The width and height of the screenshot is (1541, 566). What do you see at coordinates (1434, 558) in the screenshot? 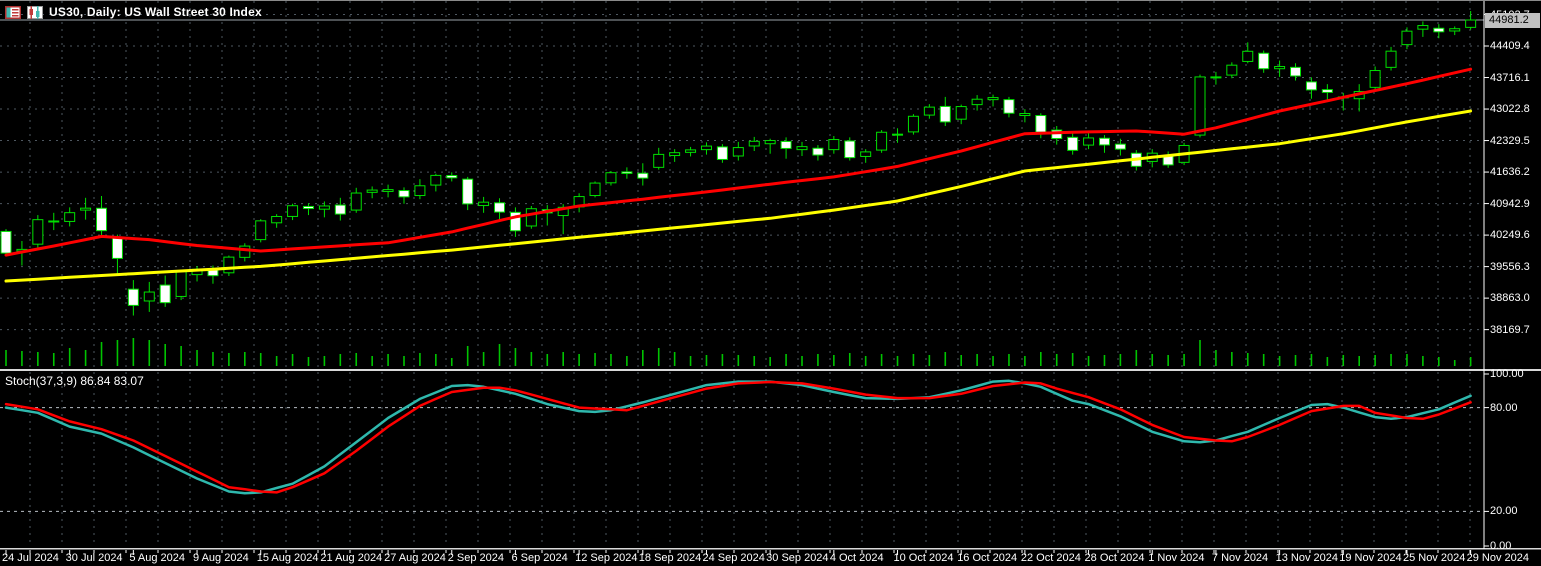
I see `date-label: 25 Nov 2024` at bounding box center [1434, 558].